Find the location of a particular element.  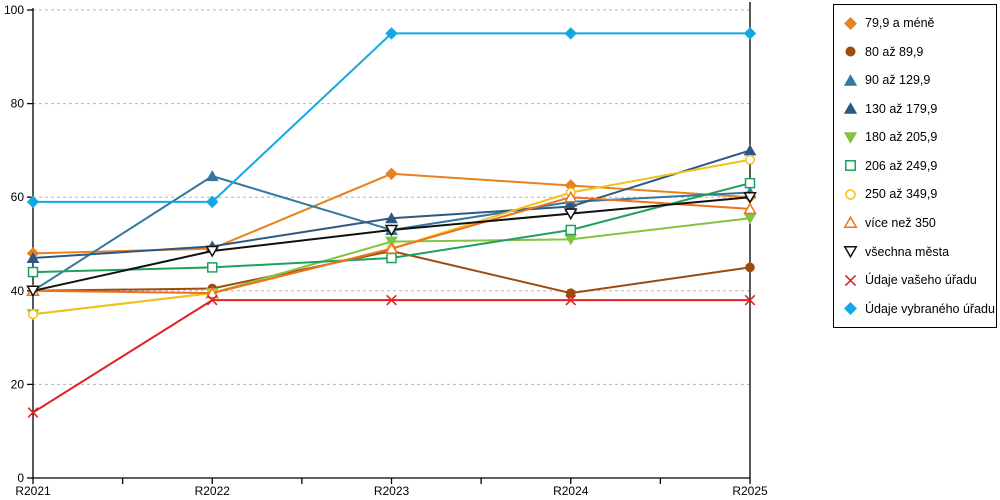

legend-label: Údaje vybraného úřadu is located at coordinates (930, 308).